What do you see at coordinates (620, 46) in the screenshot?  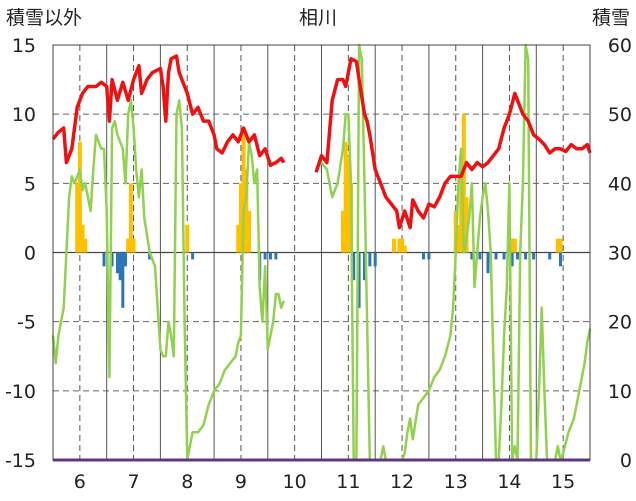 I see `right-tick-label: 60` at bounding box center [620, 46].